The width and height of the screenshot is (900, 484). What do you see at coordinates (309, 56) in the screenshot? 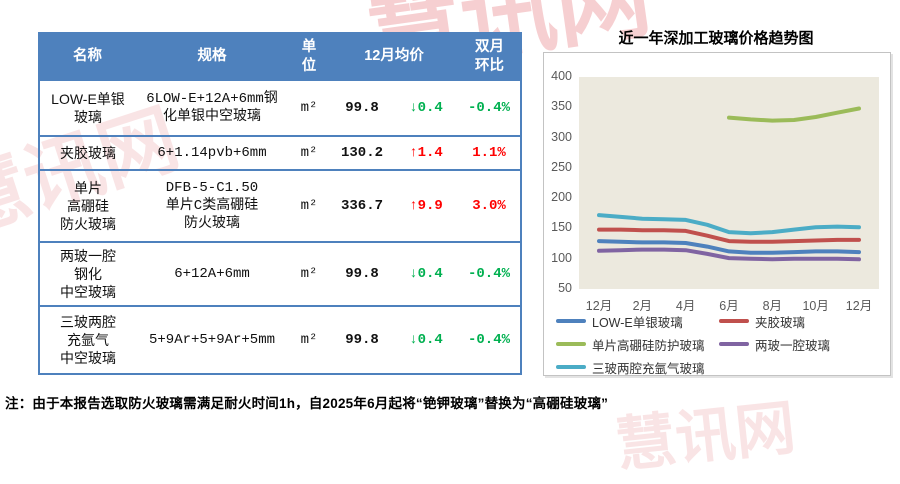
I see `header-unit: 单 位` at bounding box center [309, 56].